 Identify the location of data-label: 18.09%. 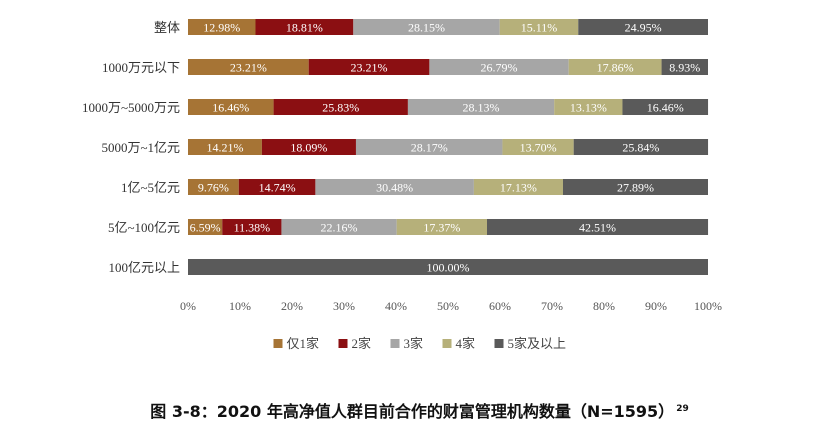
(308, 148).